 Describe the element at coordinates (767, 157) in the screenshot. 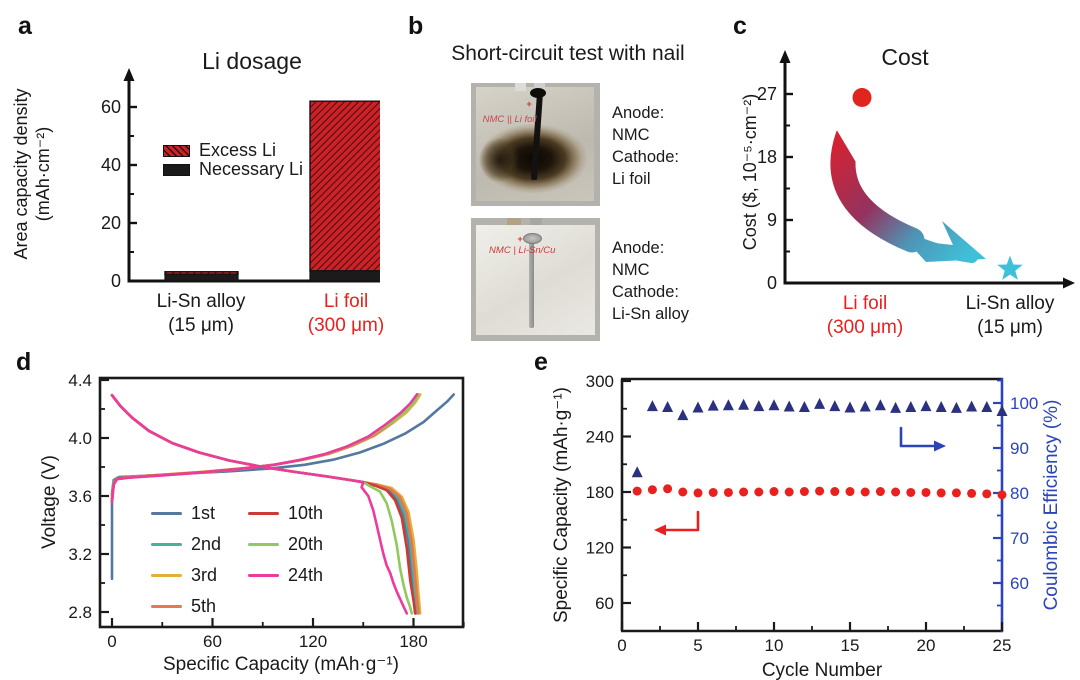

I see `svg-text: 18` at that location.